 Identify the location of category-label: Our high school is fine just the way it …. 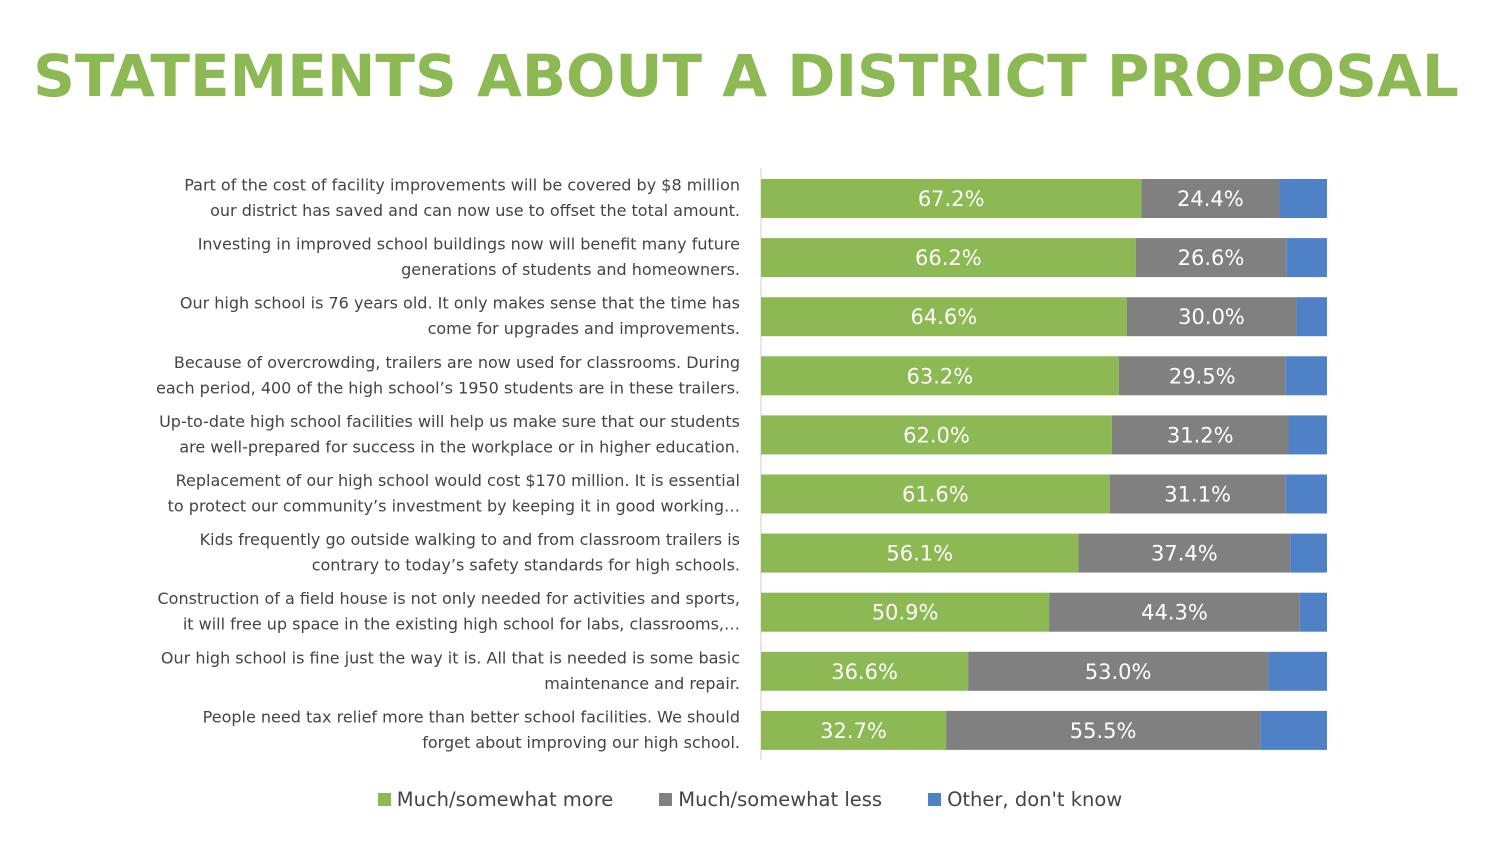
(450, 657).